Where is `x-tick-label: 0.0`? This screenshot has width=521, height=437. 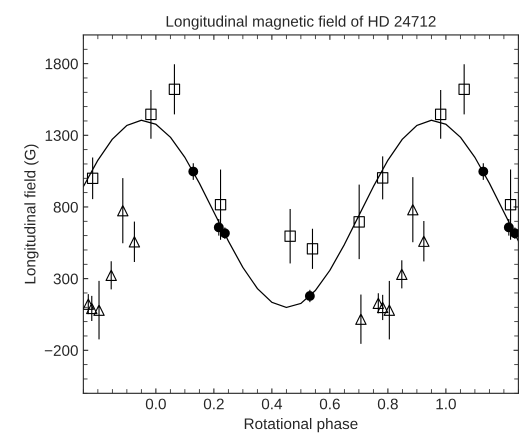 x-tick-label: 0.0 is located at coordinates (156, 404).